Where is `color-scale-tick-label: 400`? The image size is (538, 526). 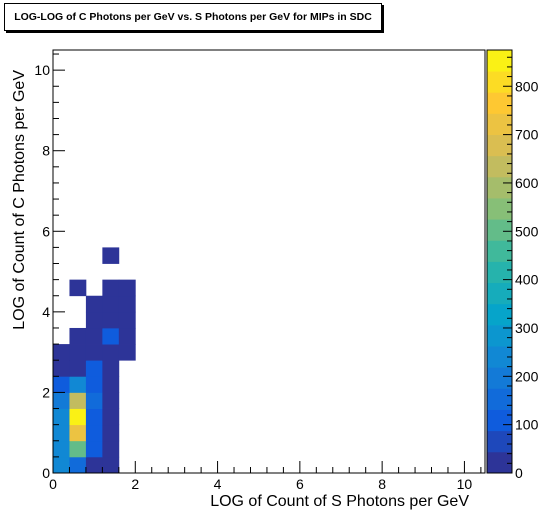 color-scale-tick-label: 400 is located at coordinates (526, 280).